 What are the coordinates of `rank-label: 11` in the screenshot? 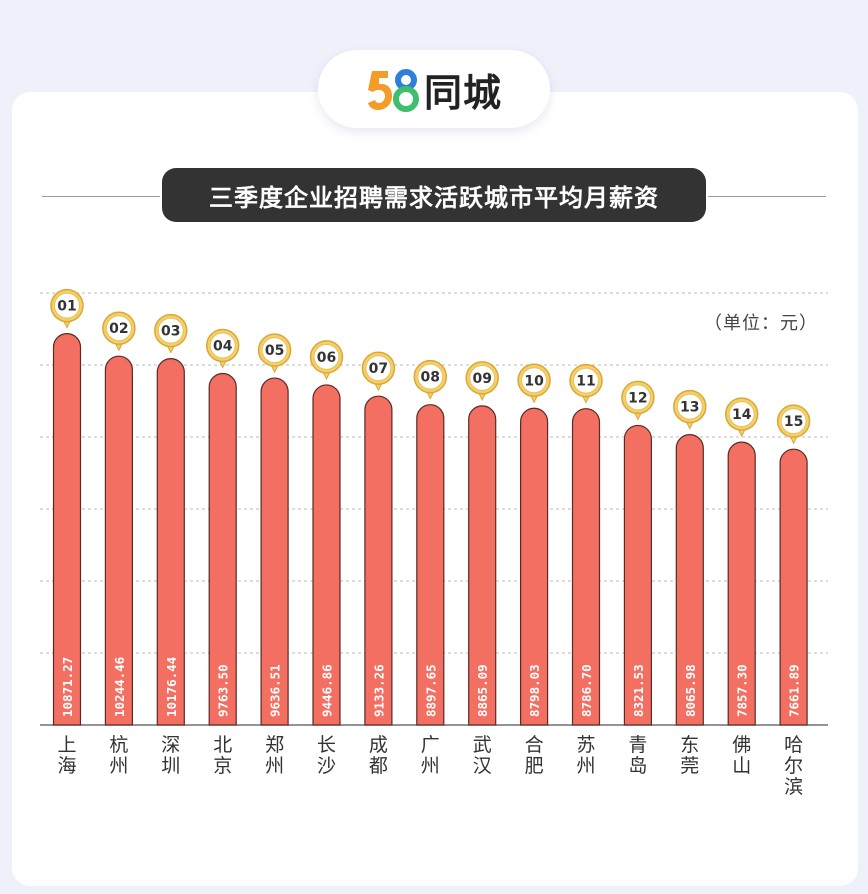 It's located at (585, 382).